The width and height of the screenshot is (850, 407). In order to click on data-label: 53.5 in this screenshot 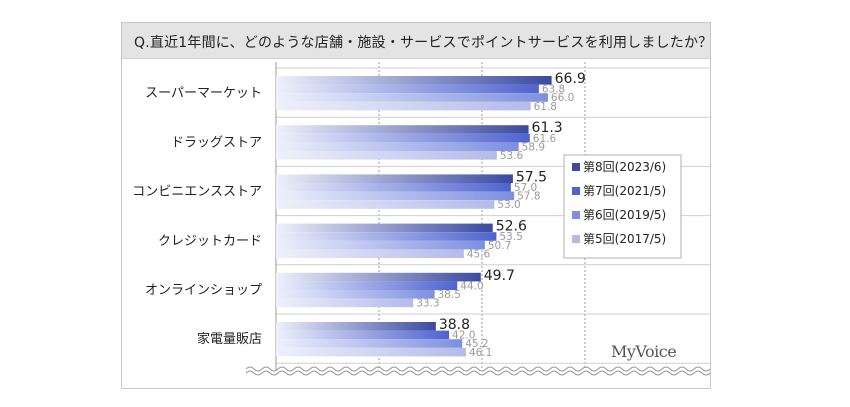, I will do `click(510, 237)`.